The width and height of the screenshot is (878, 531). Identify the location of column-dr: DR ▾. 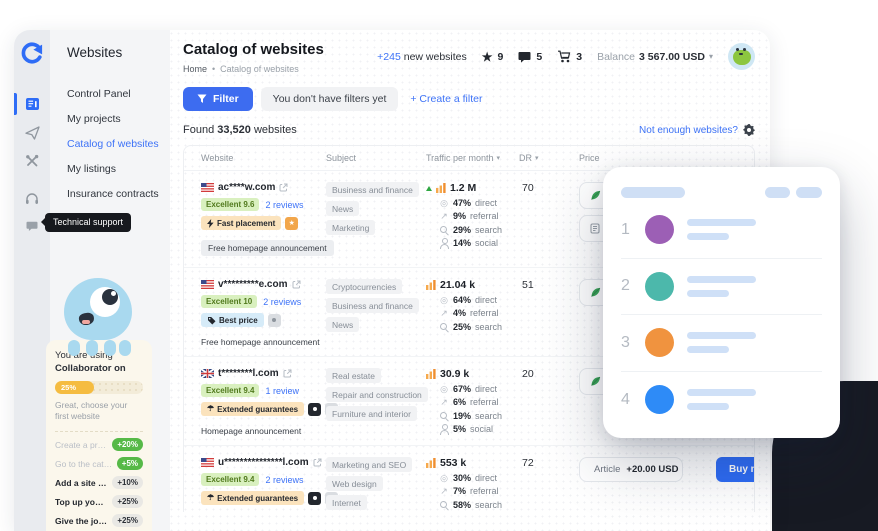
(529, 158).